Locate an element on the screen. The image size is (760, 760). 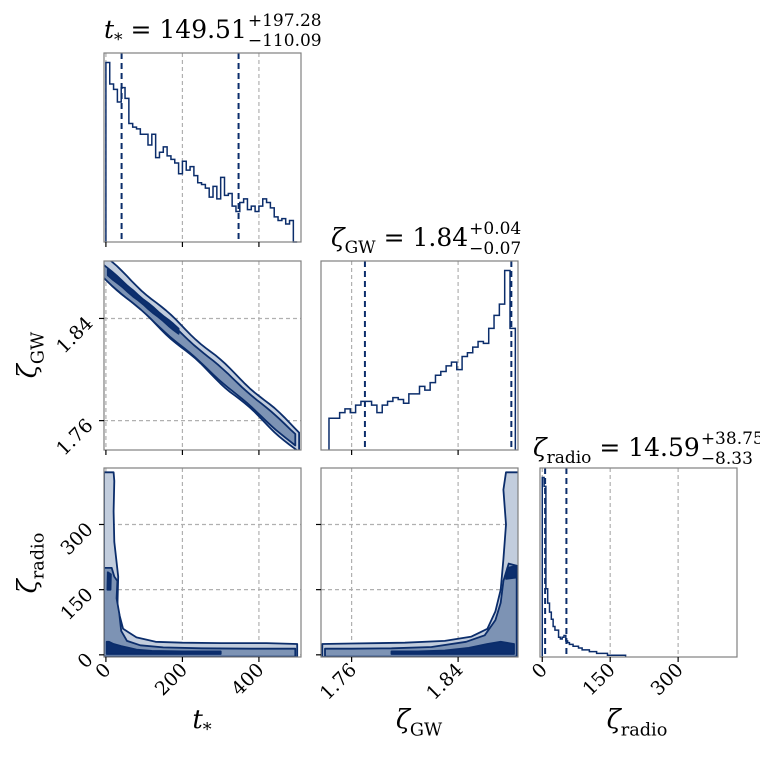
contour-island-zgw-zradio is located at coordinates (511, 572).